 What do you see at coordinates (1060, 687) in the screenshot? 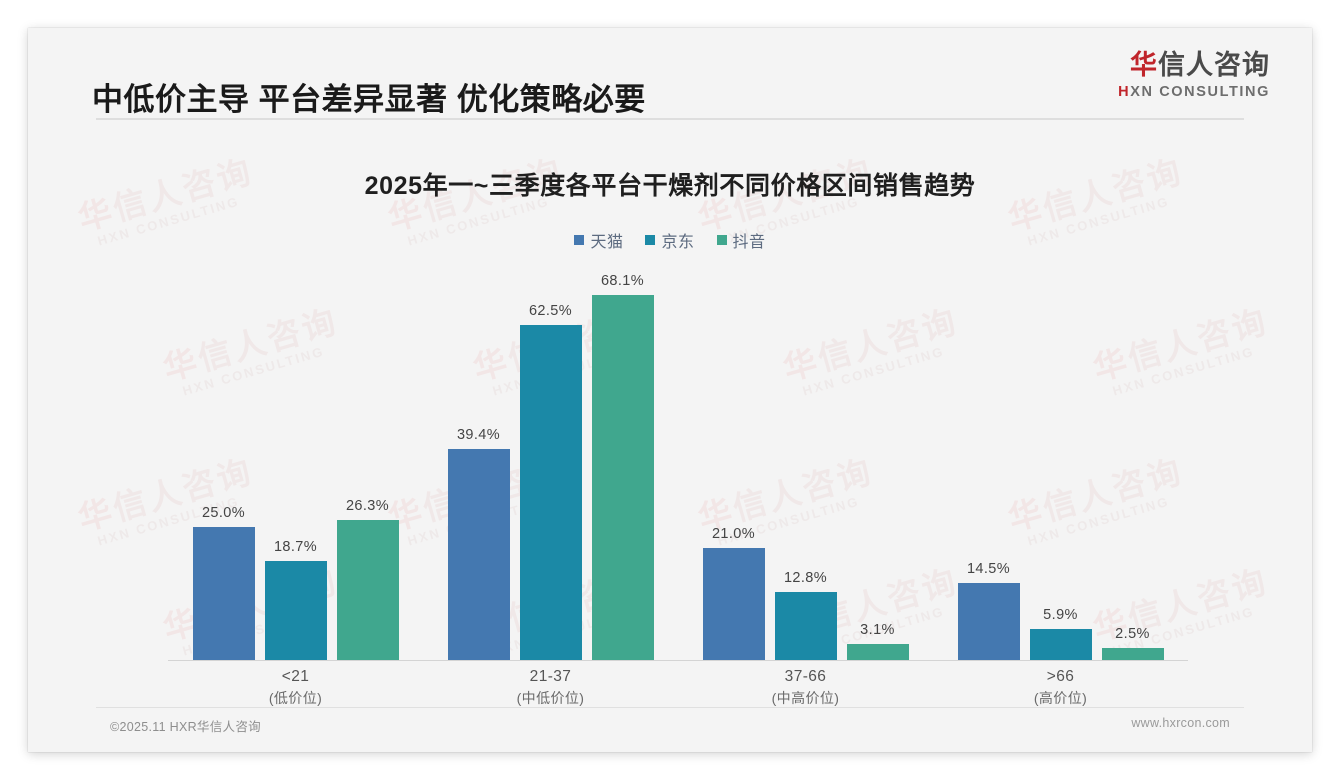
I see `x-axis-tick->66: >66 (高价位)` at bounding box center [1060, 687].